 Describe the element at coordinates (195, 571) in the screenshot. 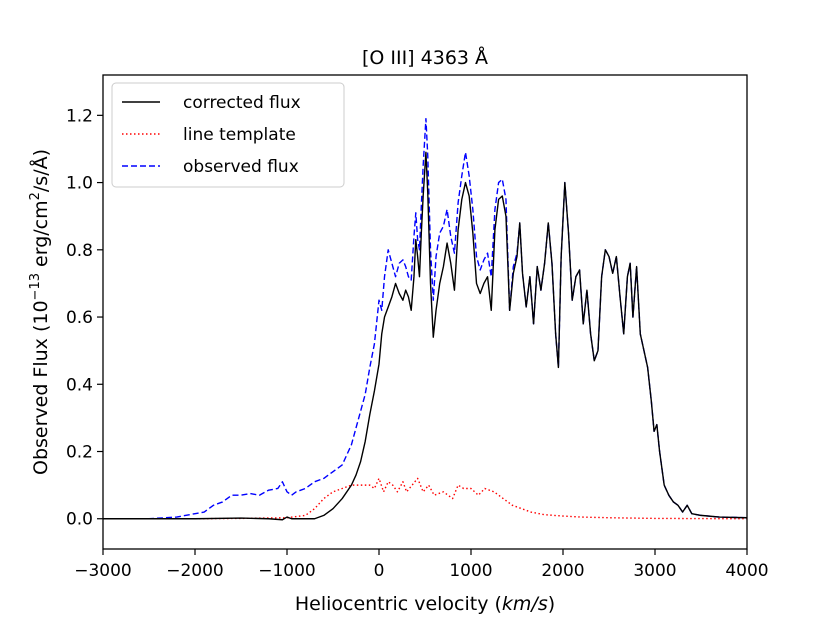

I see `x-tick-label: −2000` at that location.